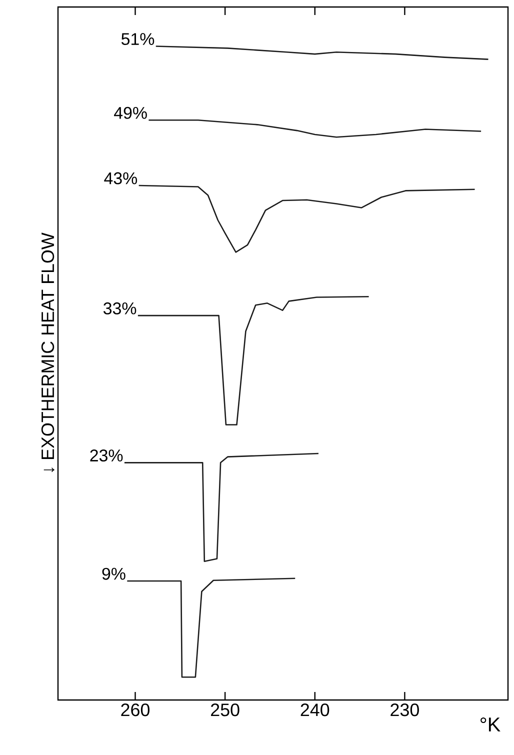  Describe the element at coordinates (225, 710) in the screenshot. I see `x-tick-label: 250` at that location.